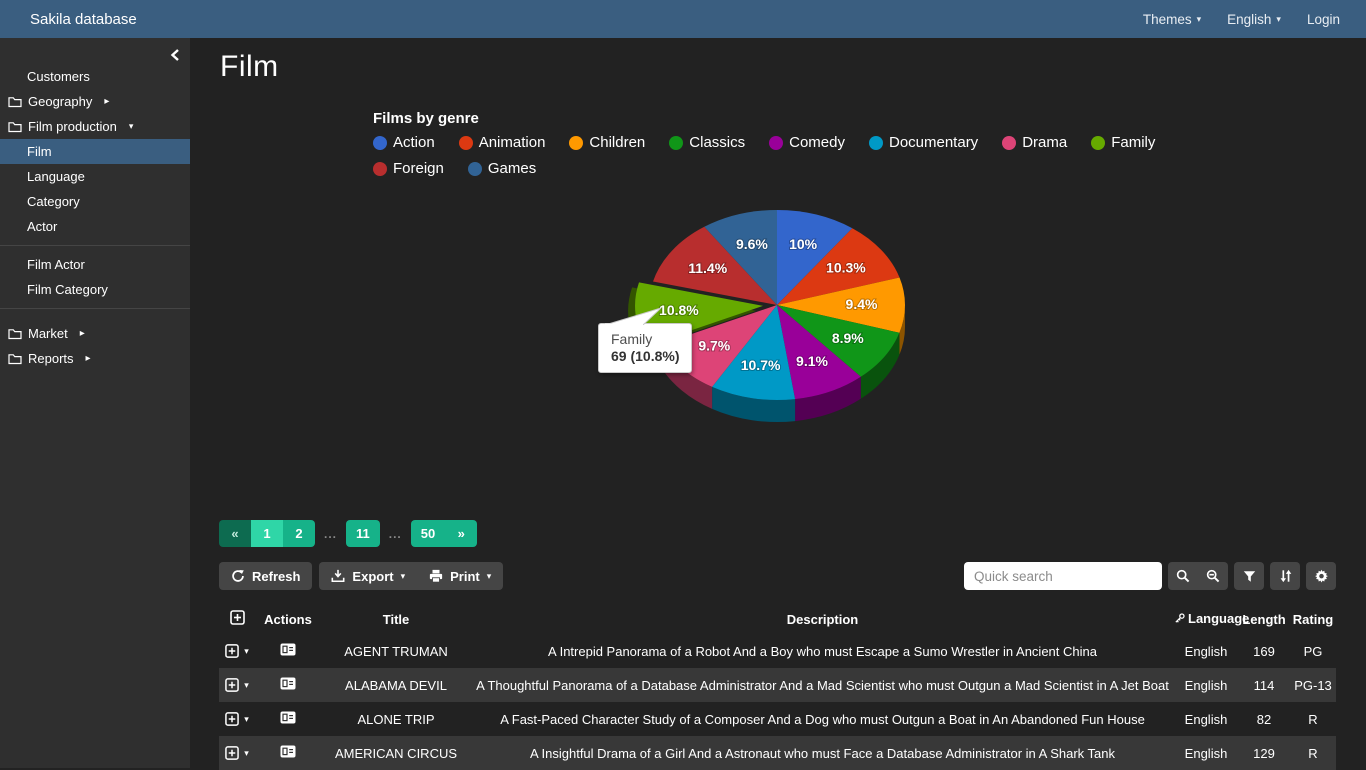 This screenshot has height=770, width=1366. Describe the element at coordinates (1264, 685) in the screenshot. I see `cell-length: 114` at that location.